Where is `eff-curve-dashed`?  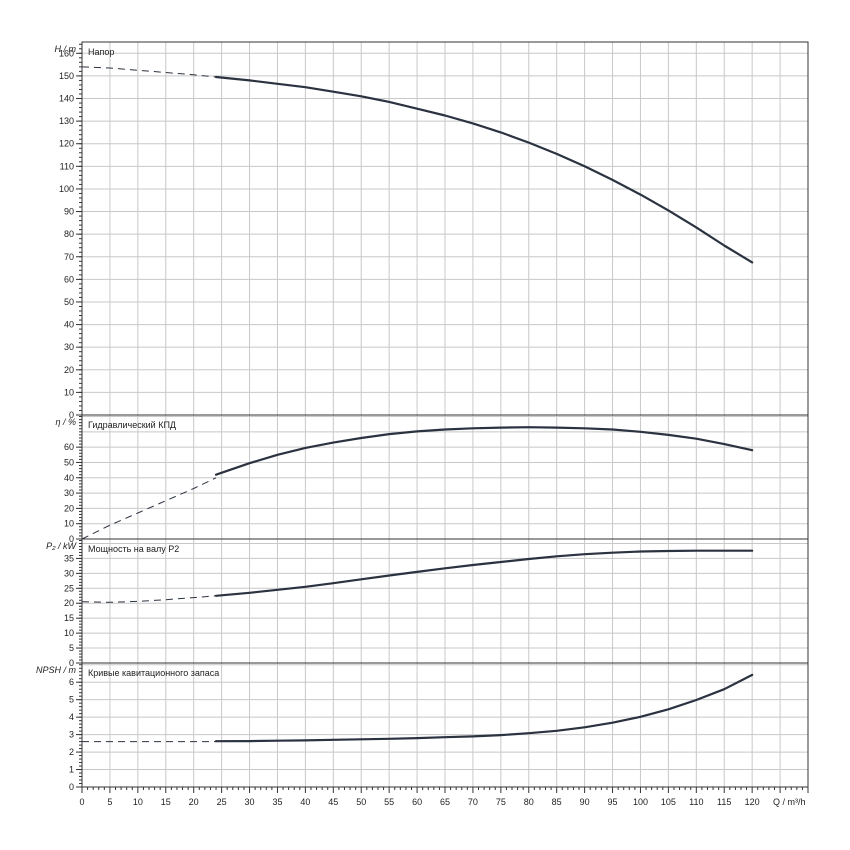
eff-curve-dashed is located at coordinates (149, 508).